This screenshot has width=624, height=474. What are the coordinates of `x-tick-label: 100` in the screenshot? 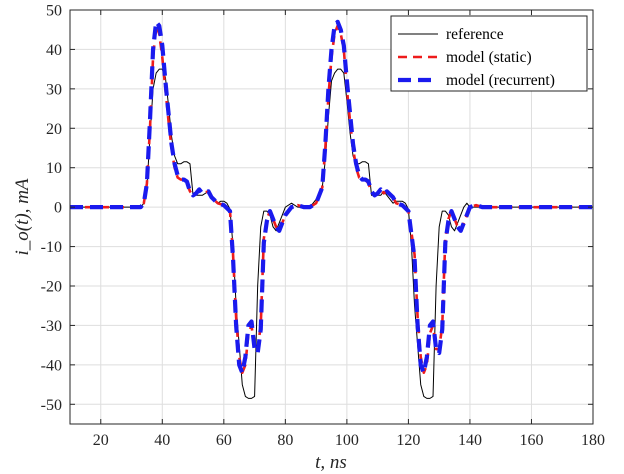 It's located at (347, 440).